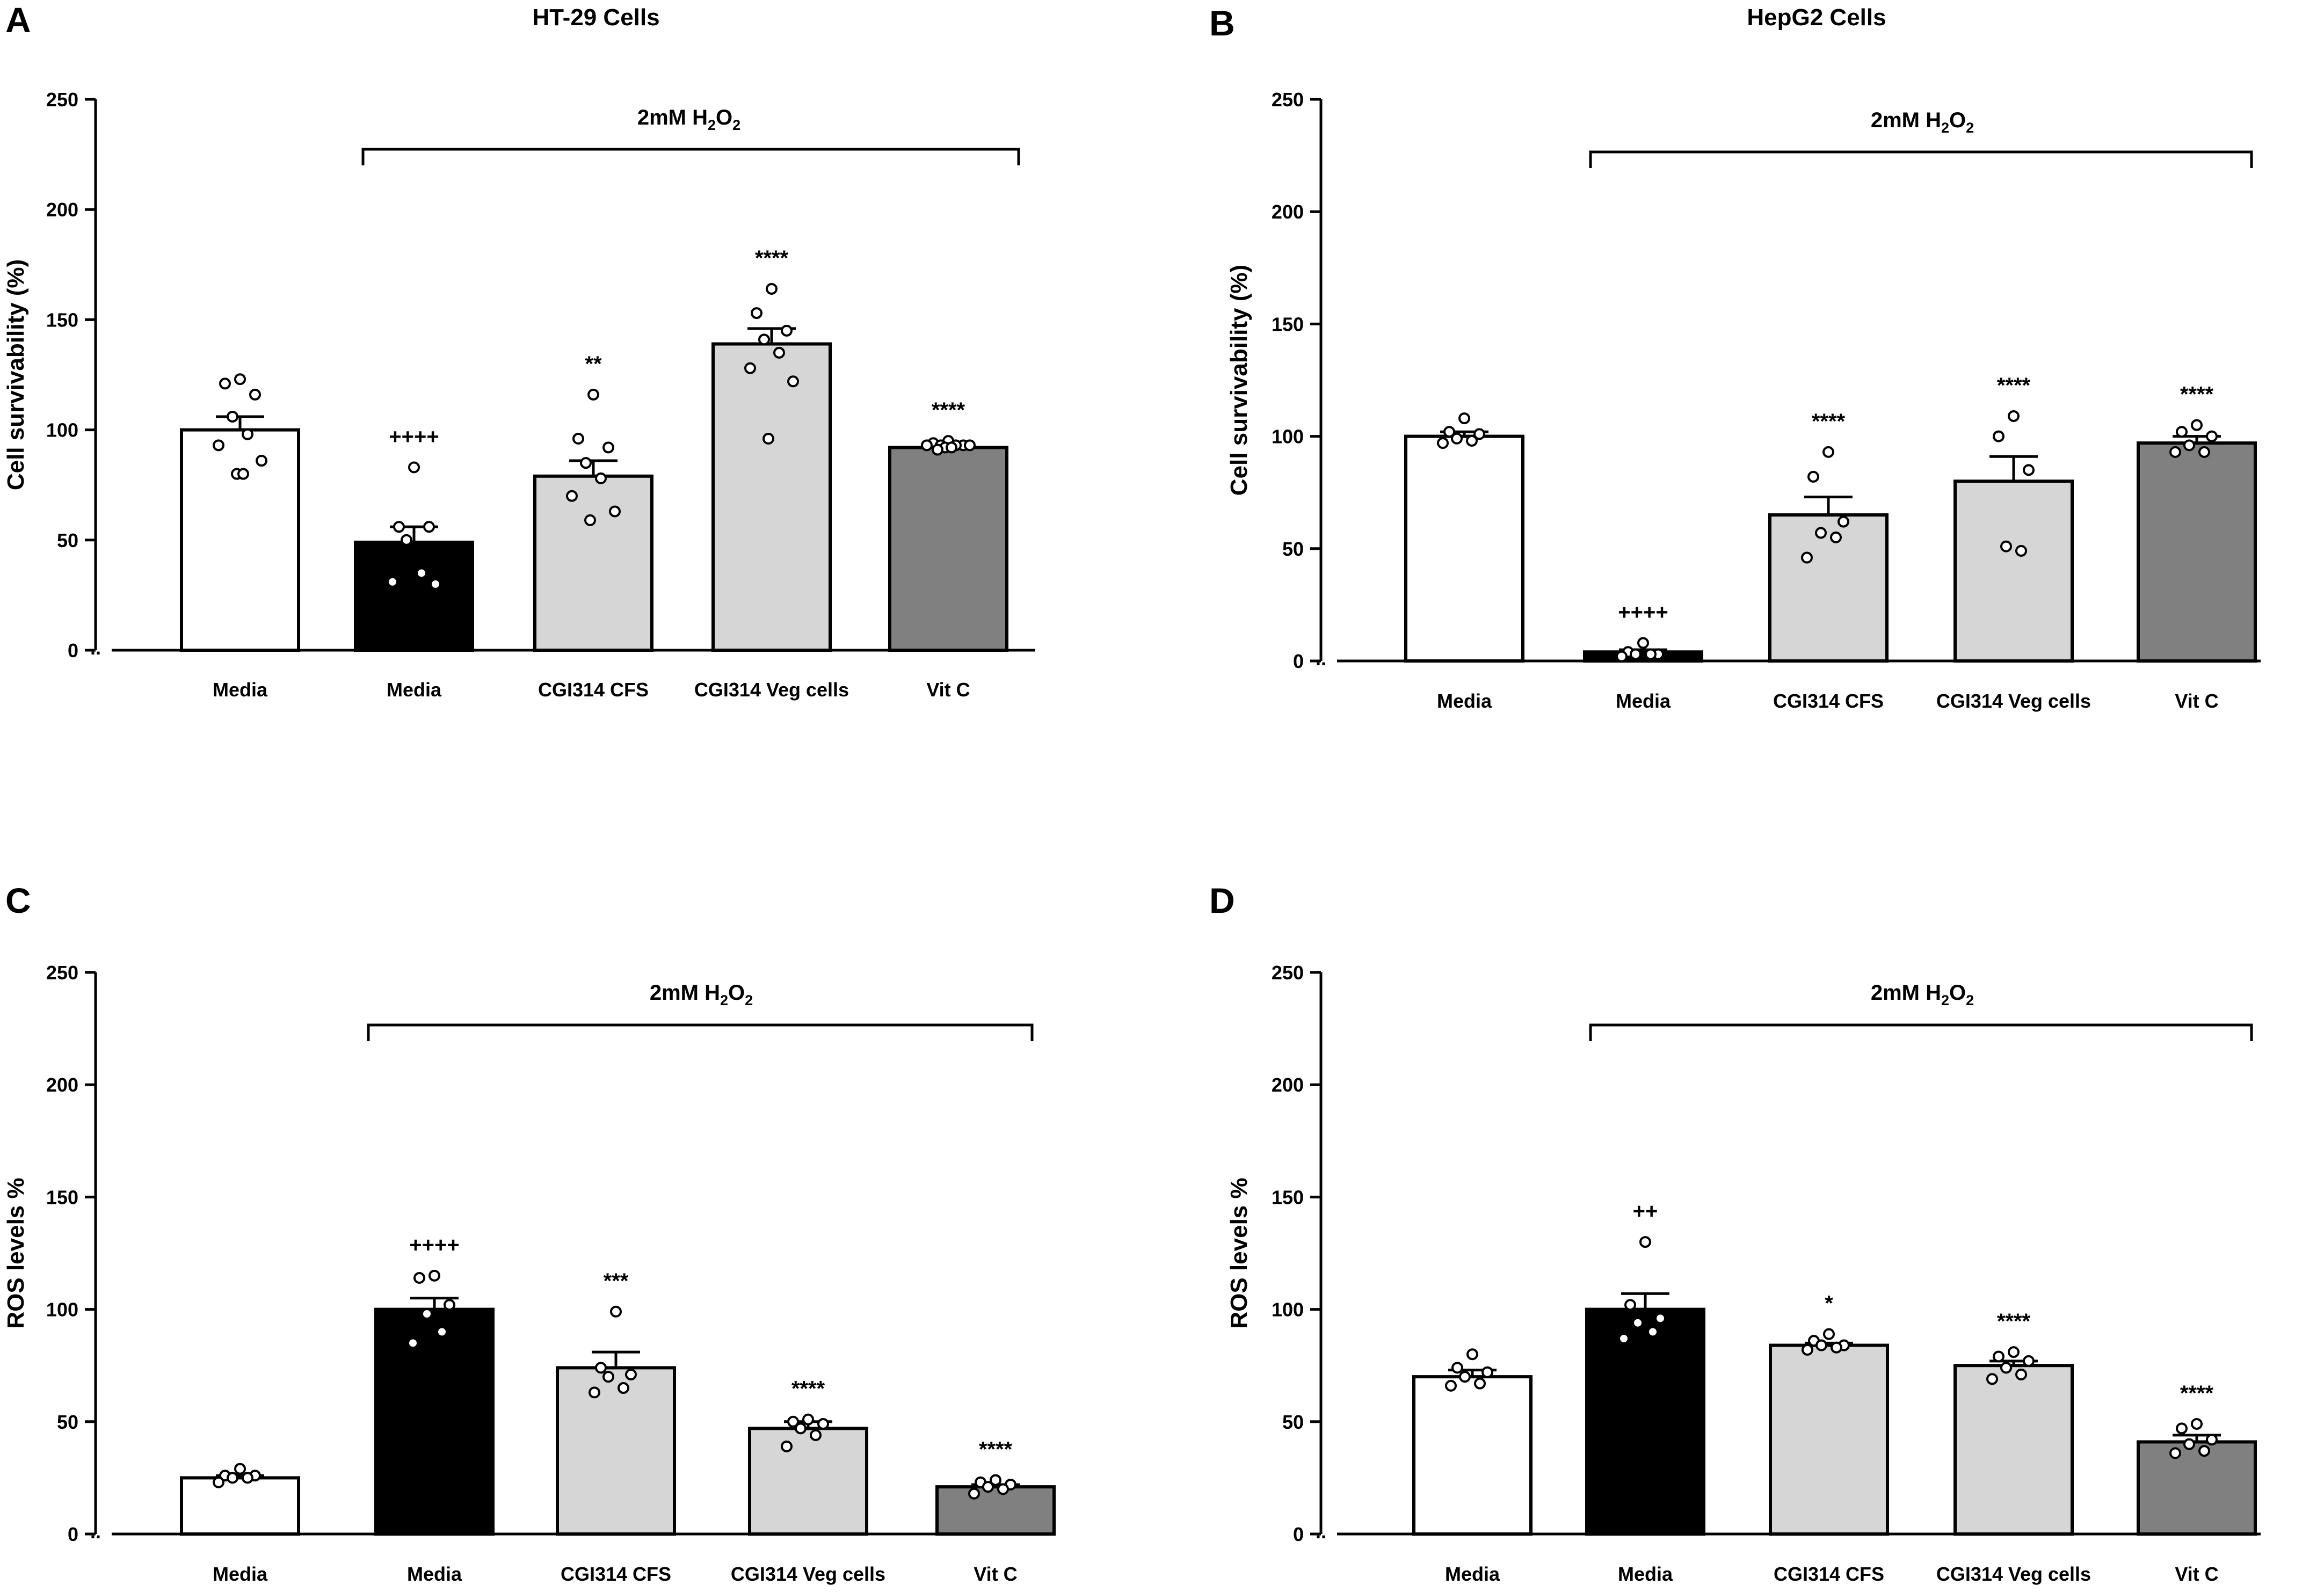 The height and width of the screenshot is (1592, 2324). Describe the element at coordinates (1921, 1032) in the screenshot. I see `treatment-bracket` at that location.